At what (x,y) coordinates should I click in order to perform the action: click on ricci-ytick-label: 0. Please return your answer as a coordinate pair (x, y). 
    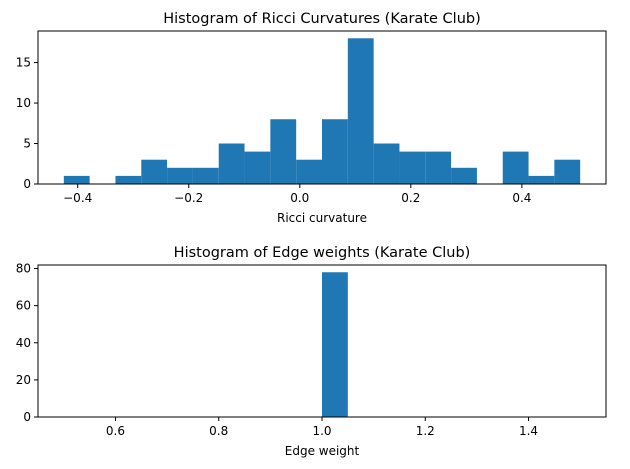
    Looking at the image, I should click on (27, 184).